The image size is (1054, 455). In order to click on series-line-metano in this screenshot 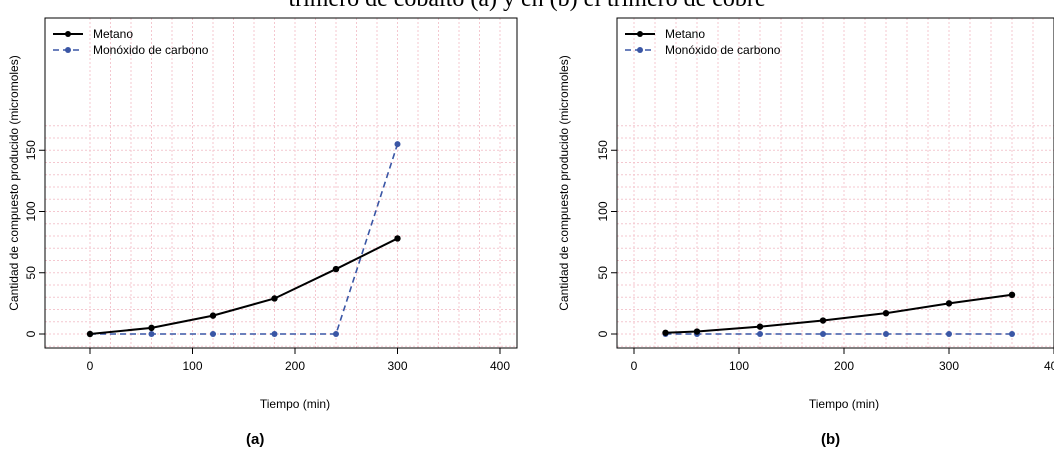, I will do `click(243, 286)`.